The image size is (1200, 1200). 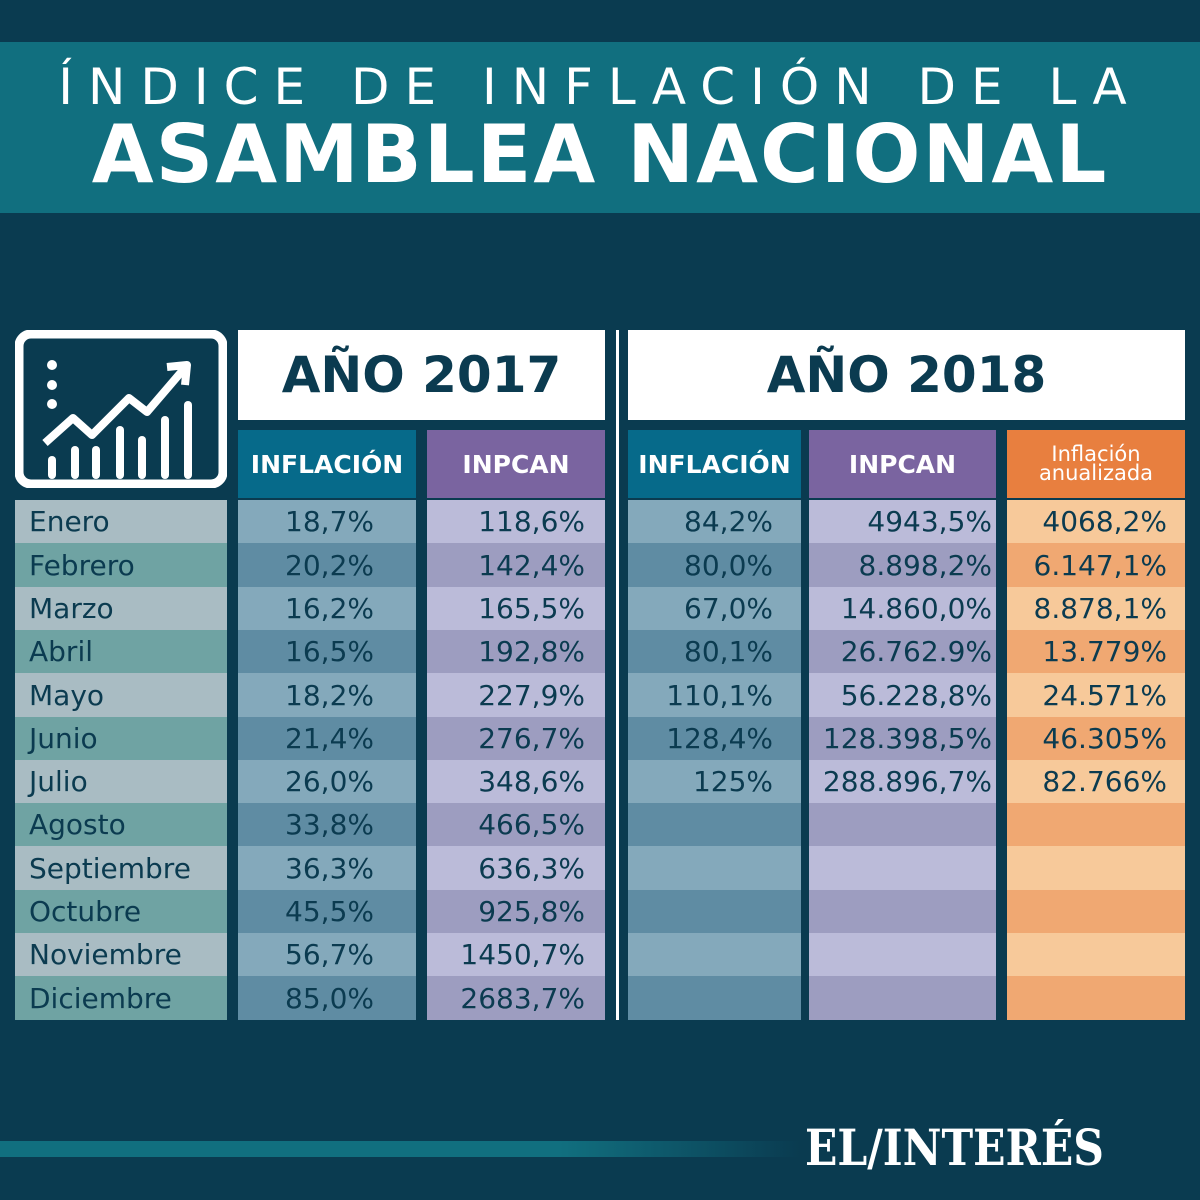 I want to click on cell-months: Septiembre, so click(x=121, y=868).